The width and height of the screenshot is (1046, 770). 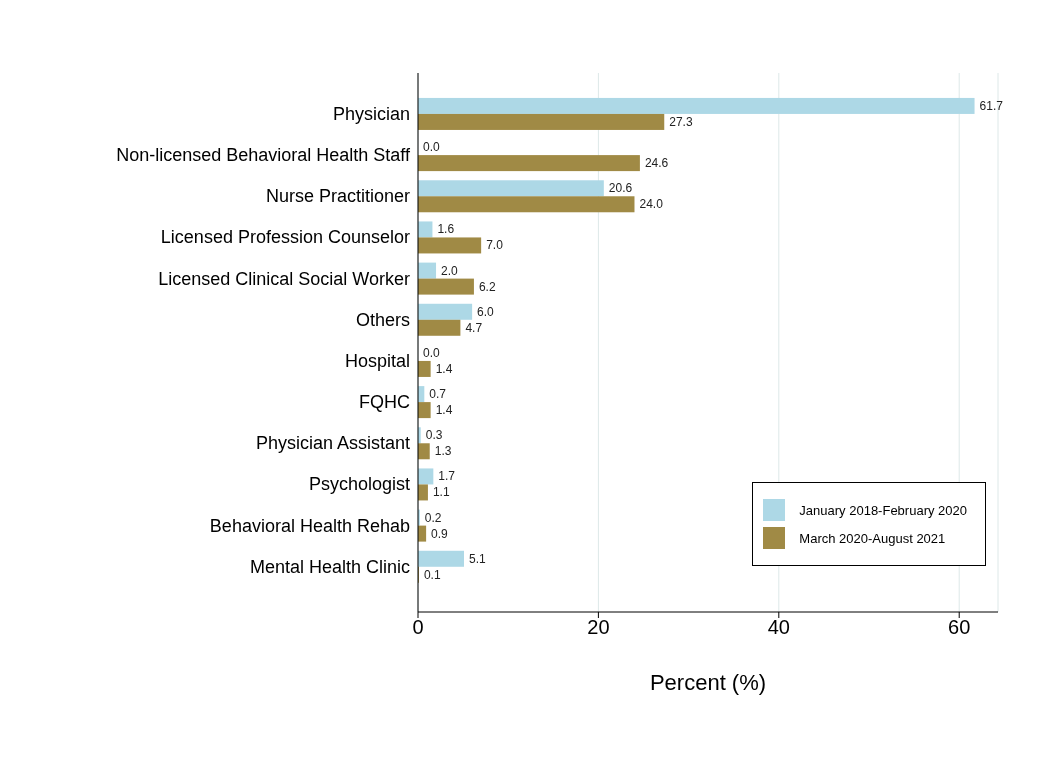 I want to click on data-label: 1.6, so click(x=446, y=229).